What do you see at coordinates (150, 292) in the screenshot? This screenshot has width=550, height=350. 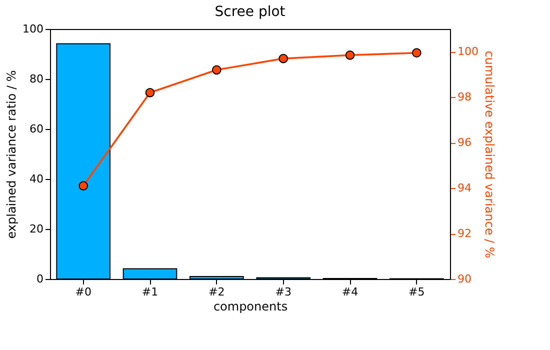 I see `x-tick-label: #1` at bounding box center [150, 292].